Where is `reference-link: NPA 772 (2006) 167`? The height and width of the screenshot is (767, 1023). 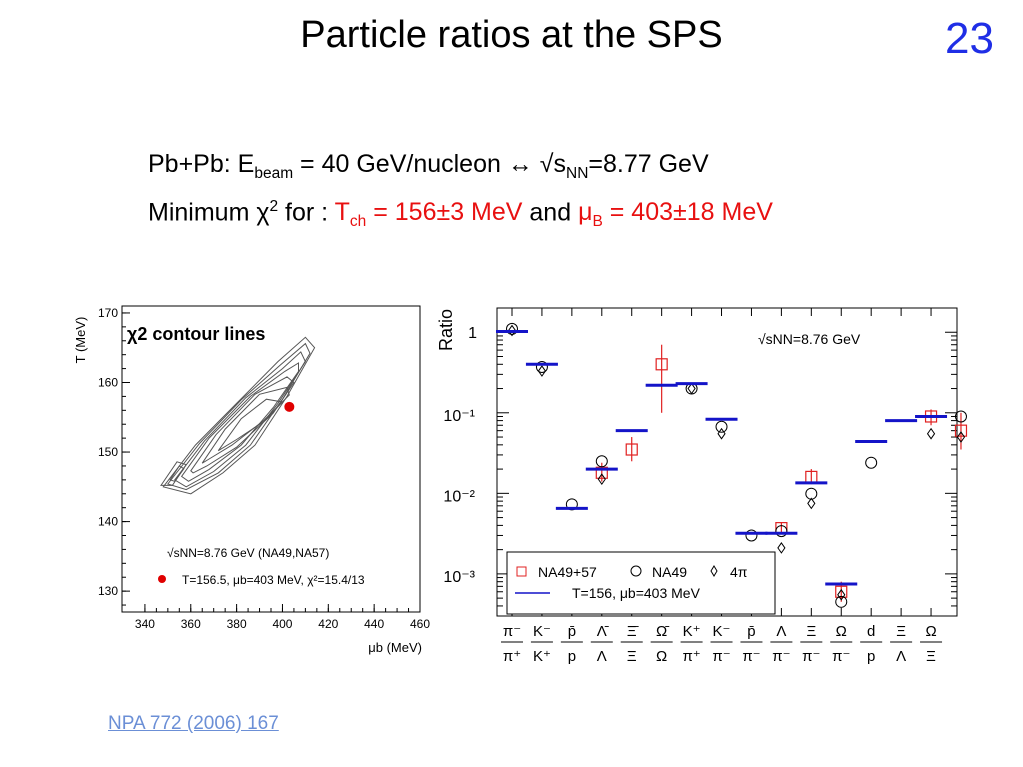 reference-link: NPA 772 (2006) 167 is located at coordinates (193, 723).